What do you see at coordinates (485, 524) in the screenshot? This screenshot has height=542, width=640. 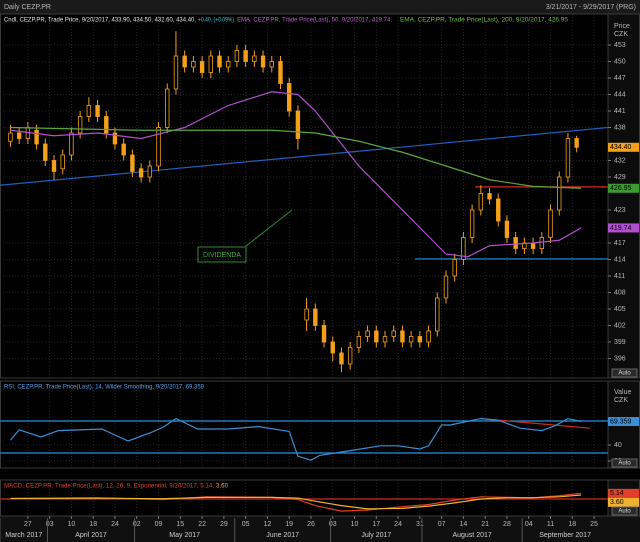 I see `x-tick-label: 21` at bounding box center [485, 524].